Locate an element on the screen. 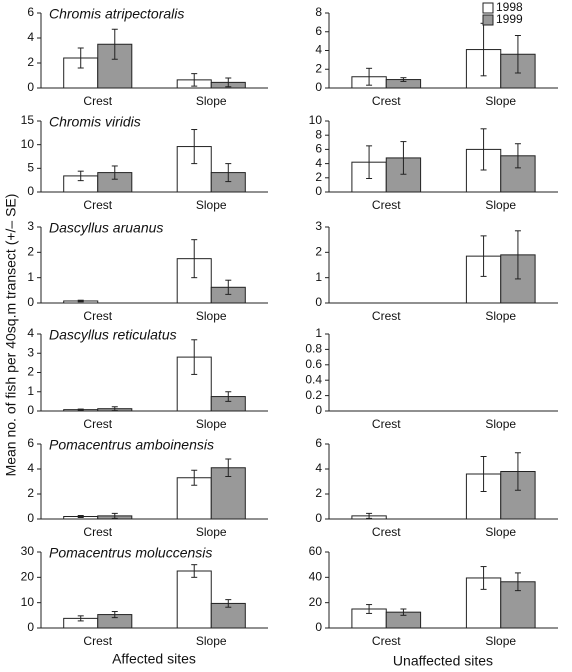 This screenshot has width=572, height=672. y-tick-label: 0.6 is located at coordinates (313, 364).